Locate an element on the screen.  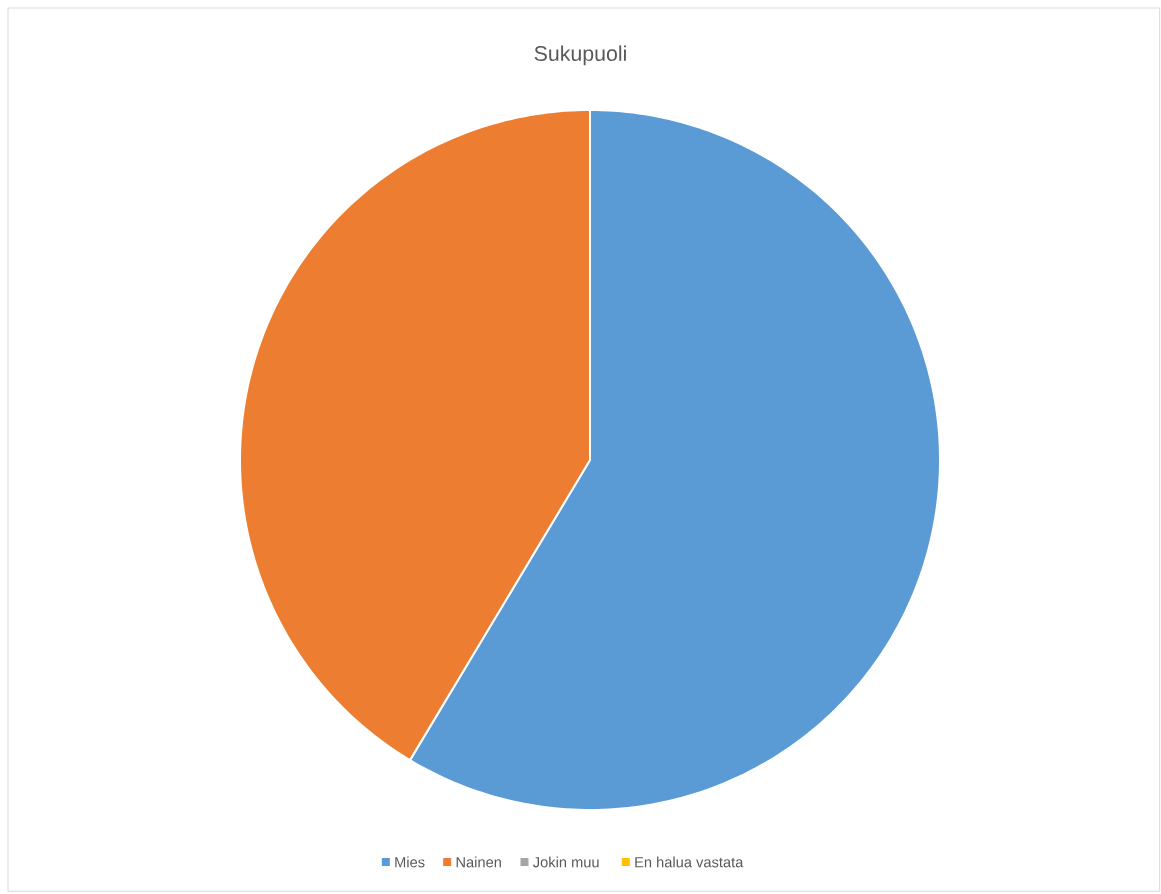
legend-label: Mies is located at coordinates (410, 862).